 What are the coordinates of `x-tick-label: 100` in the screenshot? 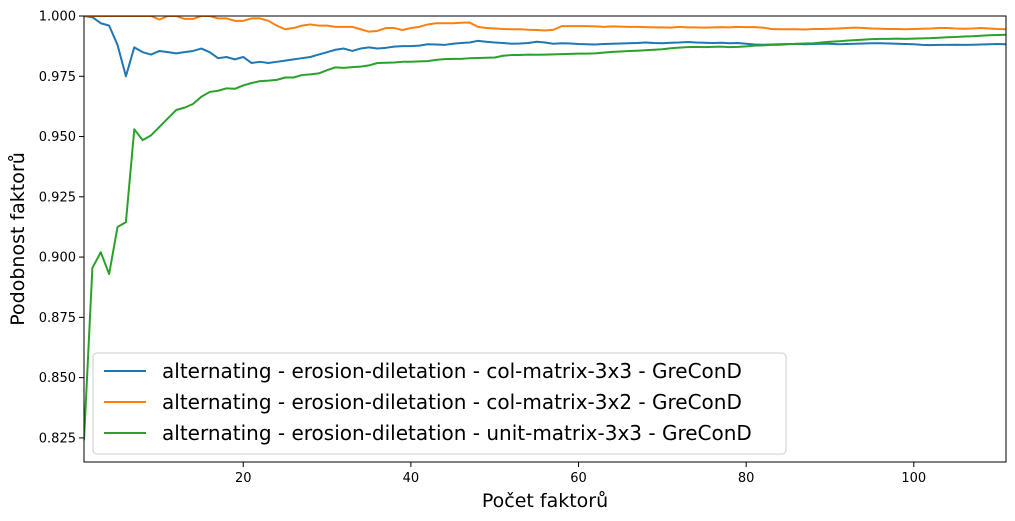 It's located at (913, 478).